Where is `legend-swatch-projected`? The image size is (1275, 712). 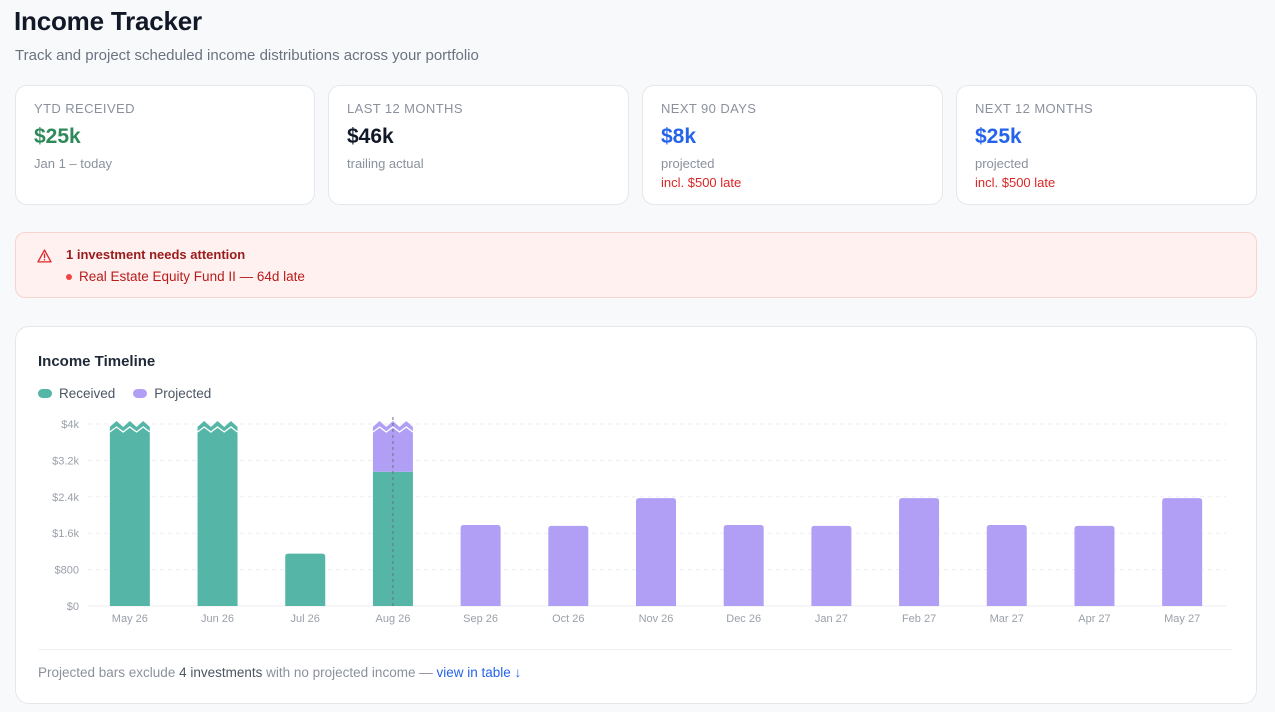
legend-swatch-projected is located at coordinates (140, 393).